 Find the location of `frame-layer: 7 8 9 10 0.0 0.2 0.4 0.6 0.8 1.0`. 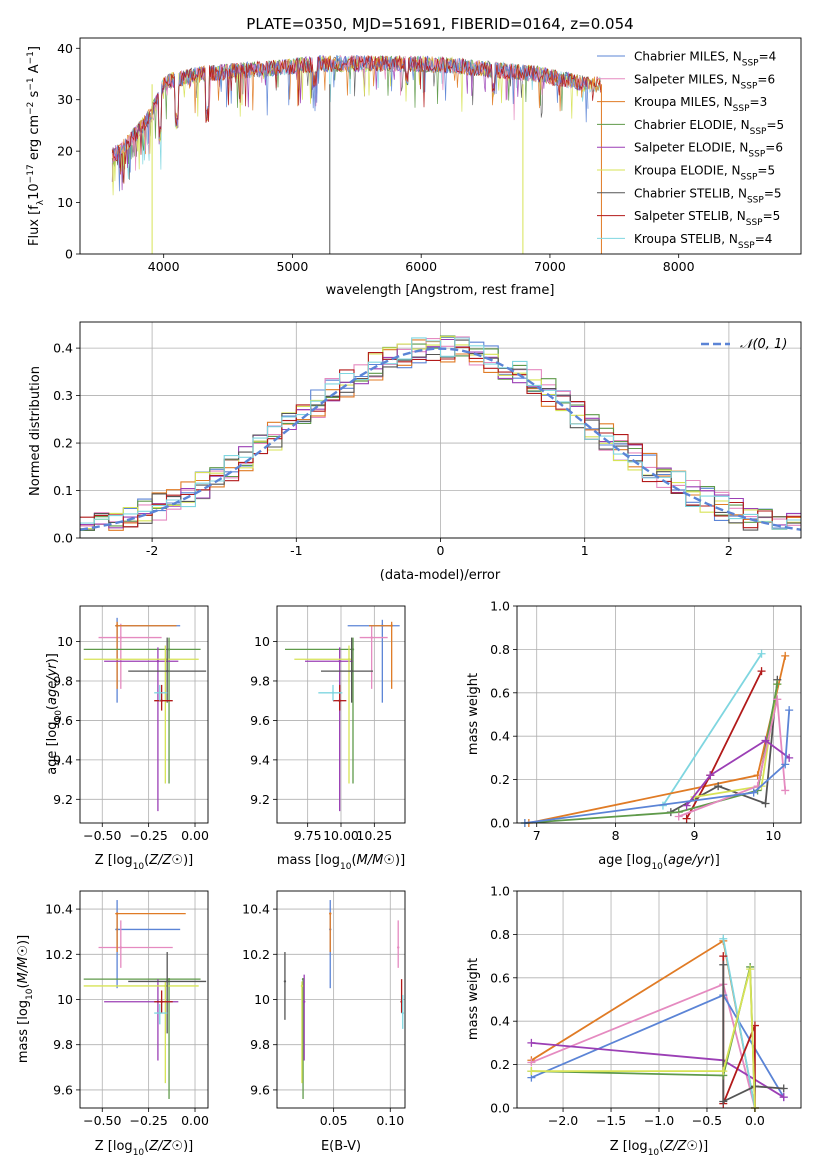

frame-layer: 7 8 9 10 0.0 0.2 0.4 0.6 0.8 1.0 is located at coordinates (646, 721).